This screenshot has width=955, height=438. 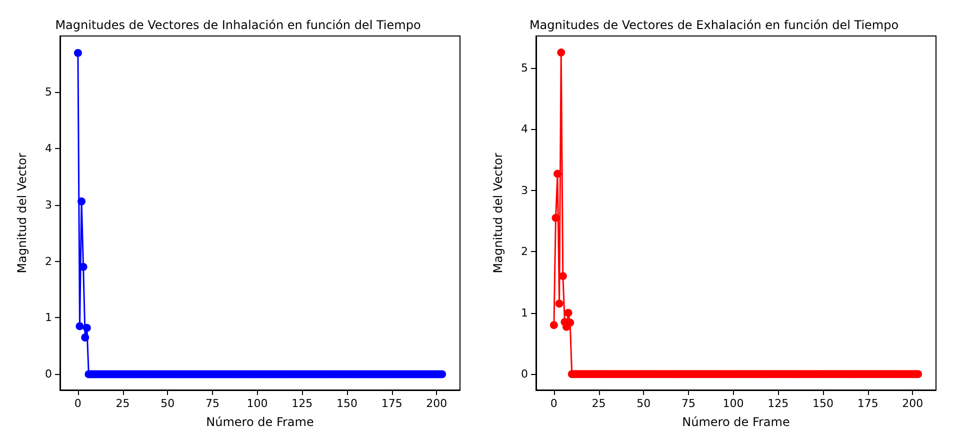 I want to click on chart-title: Magnitudes de Vectores de Inhalación en función del Tiempo, so click(x=238, y=25).